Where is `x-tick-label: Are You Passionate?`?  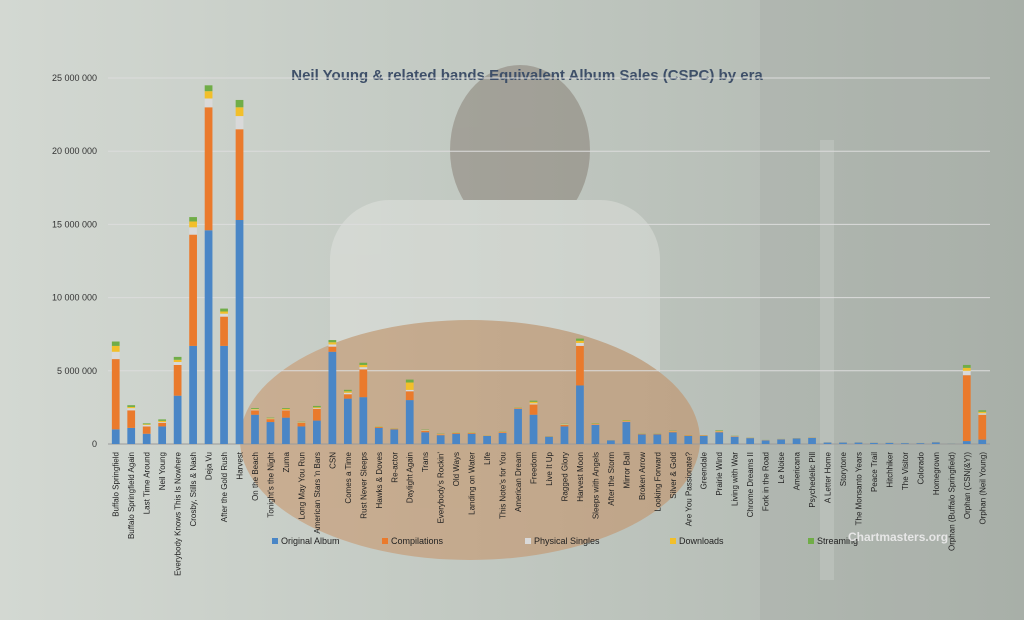
x-tick-label: Are You Passionate? is located at coordinates (688, 488).